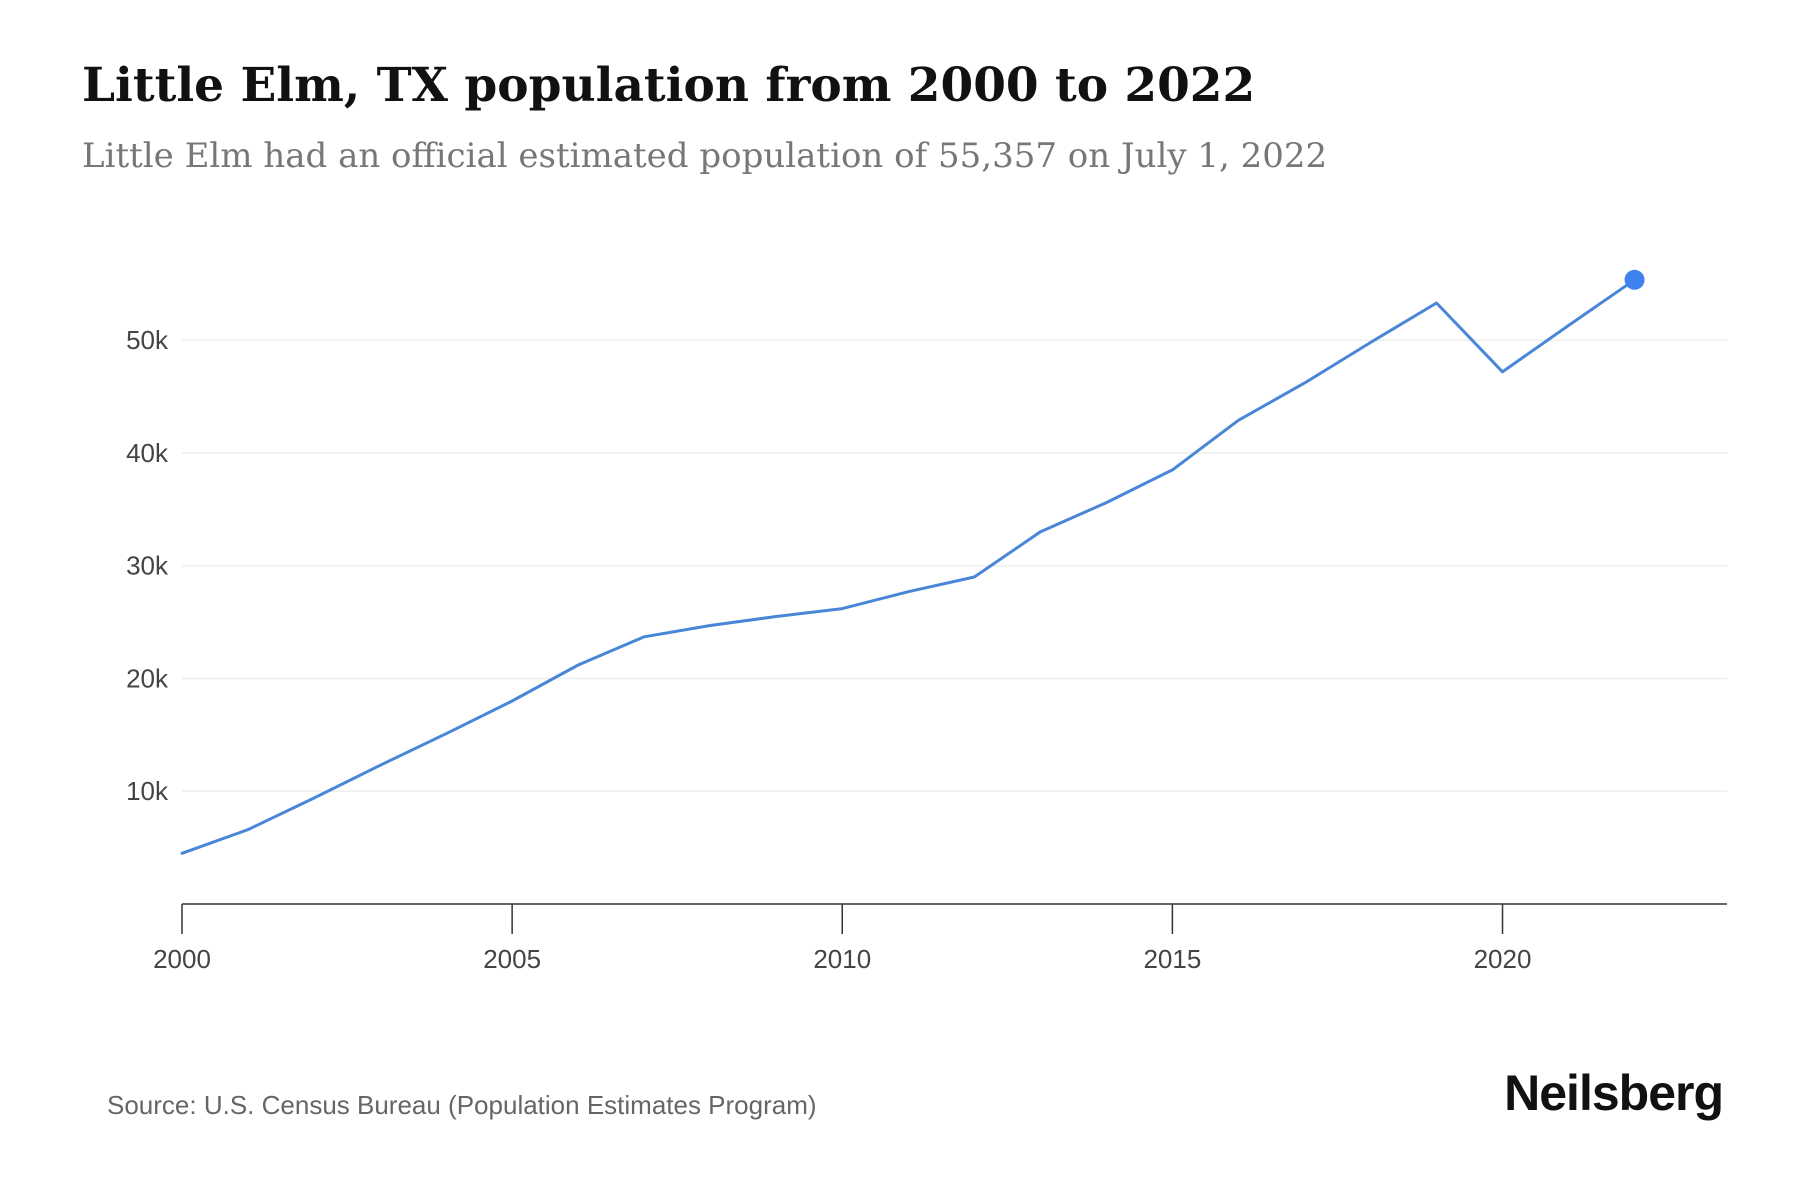 The height and width of the screenshot is (1200, 1800). I want to click on x-tick-label-4: 2020, so click(1503, 959).